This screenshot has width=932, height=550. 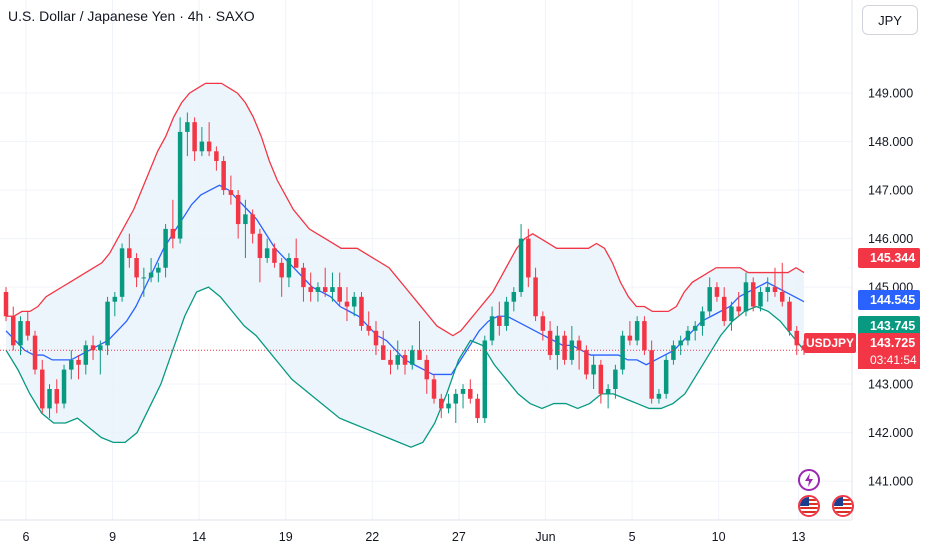 I want to click on y-tick-label: 141.000, so click(x=890, y=482).